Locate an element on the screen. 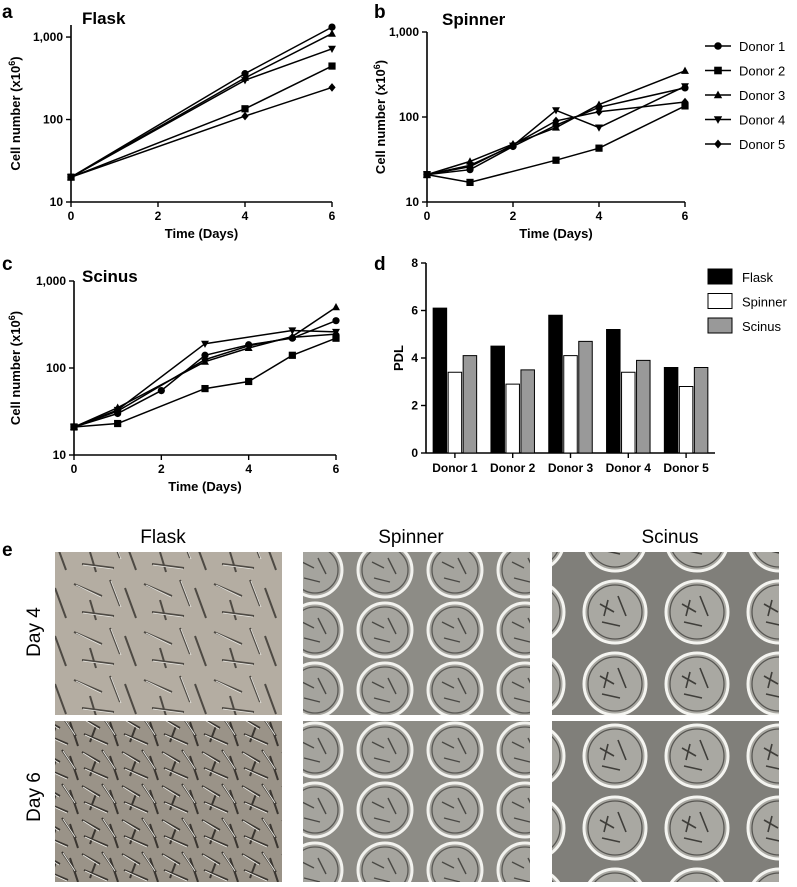 Image resolution: width=797 pixels, height=887 pixels. y-axis-label-d: PDL is located at coordinates (398, 358).